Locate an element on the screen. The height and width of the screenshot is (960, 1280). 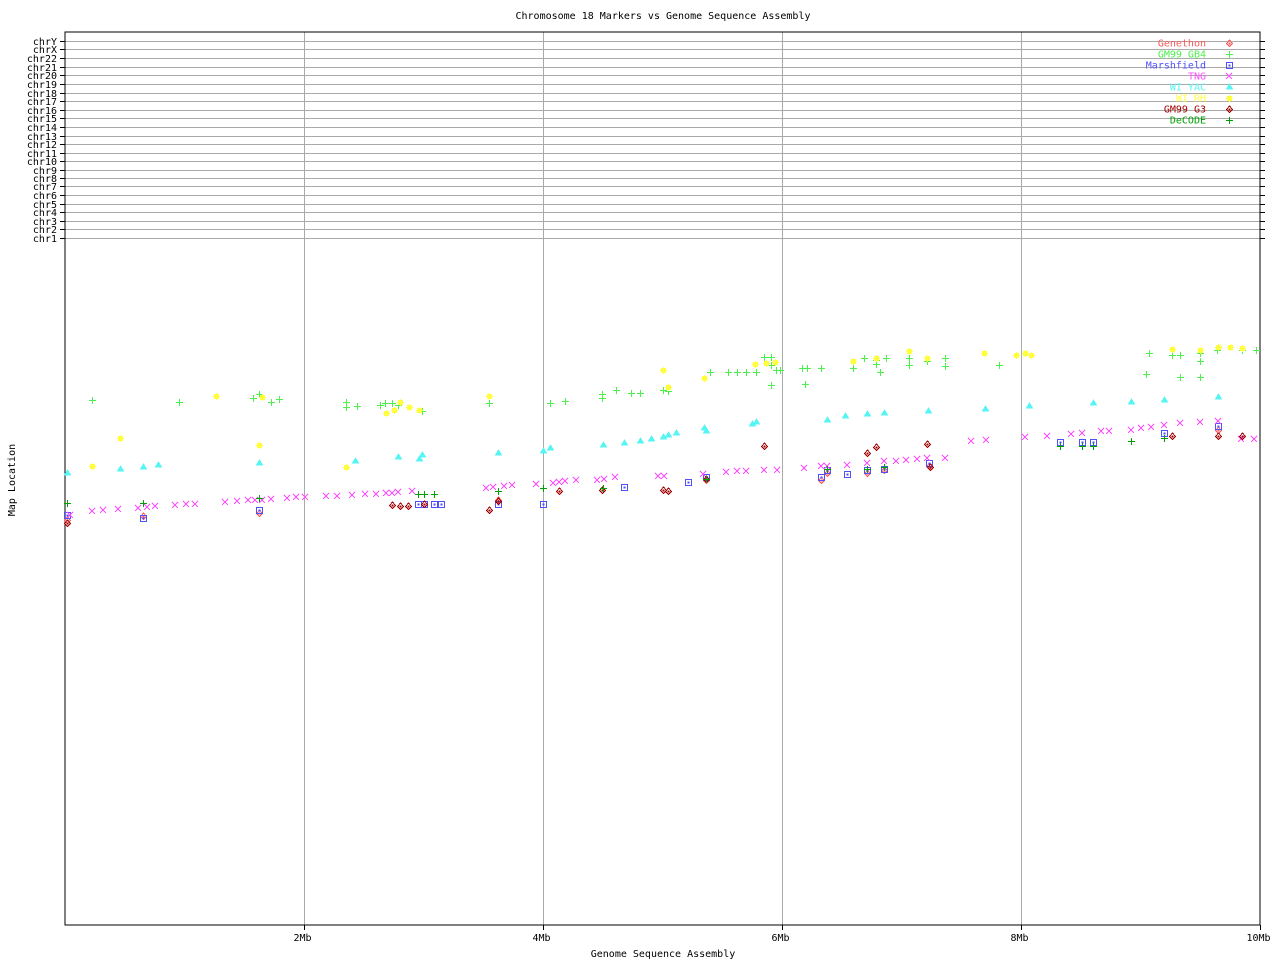
y-tick-label: chrX is located at coordinates (45, 50).